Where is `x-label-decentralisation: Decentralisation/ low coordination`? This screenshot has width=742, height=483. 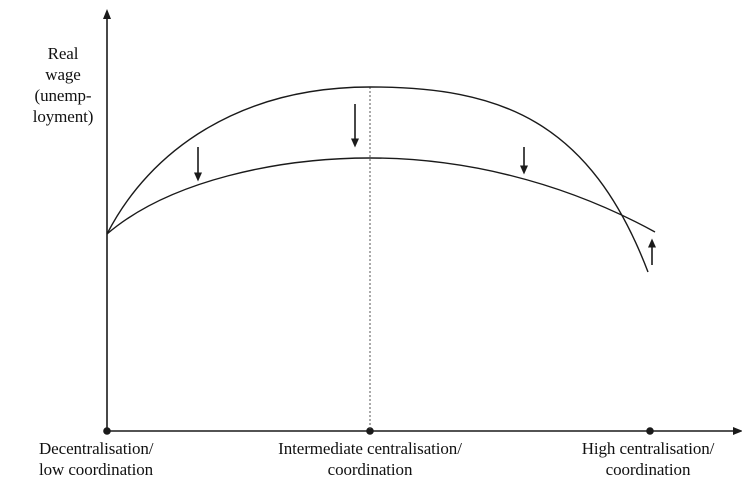
x-label-decentralisation: Decentralisation/ low coordination is located at coordinates (96, 459).